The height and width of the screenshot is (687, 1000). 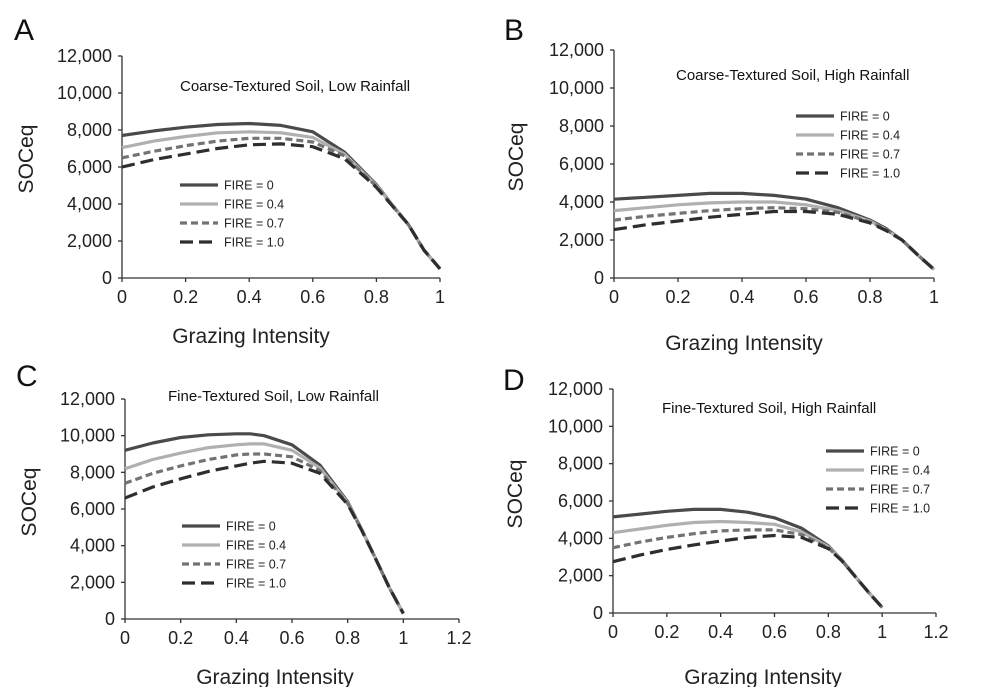 What do you see at coordinates (27, 376) in the screenshot?
I see `panel-letter: C` at bounding box center [27, 376].